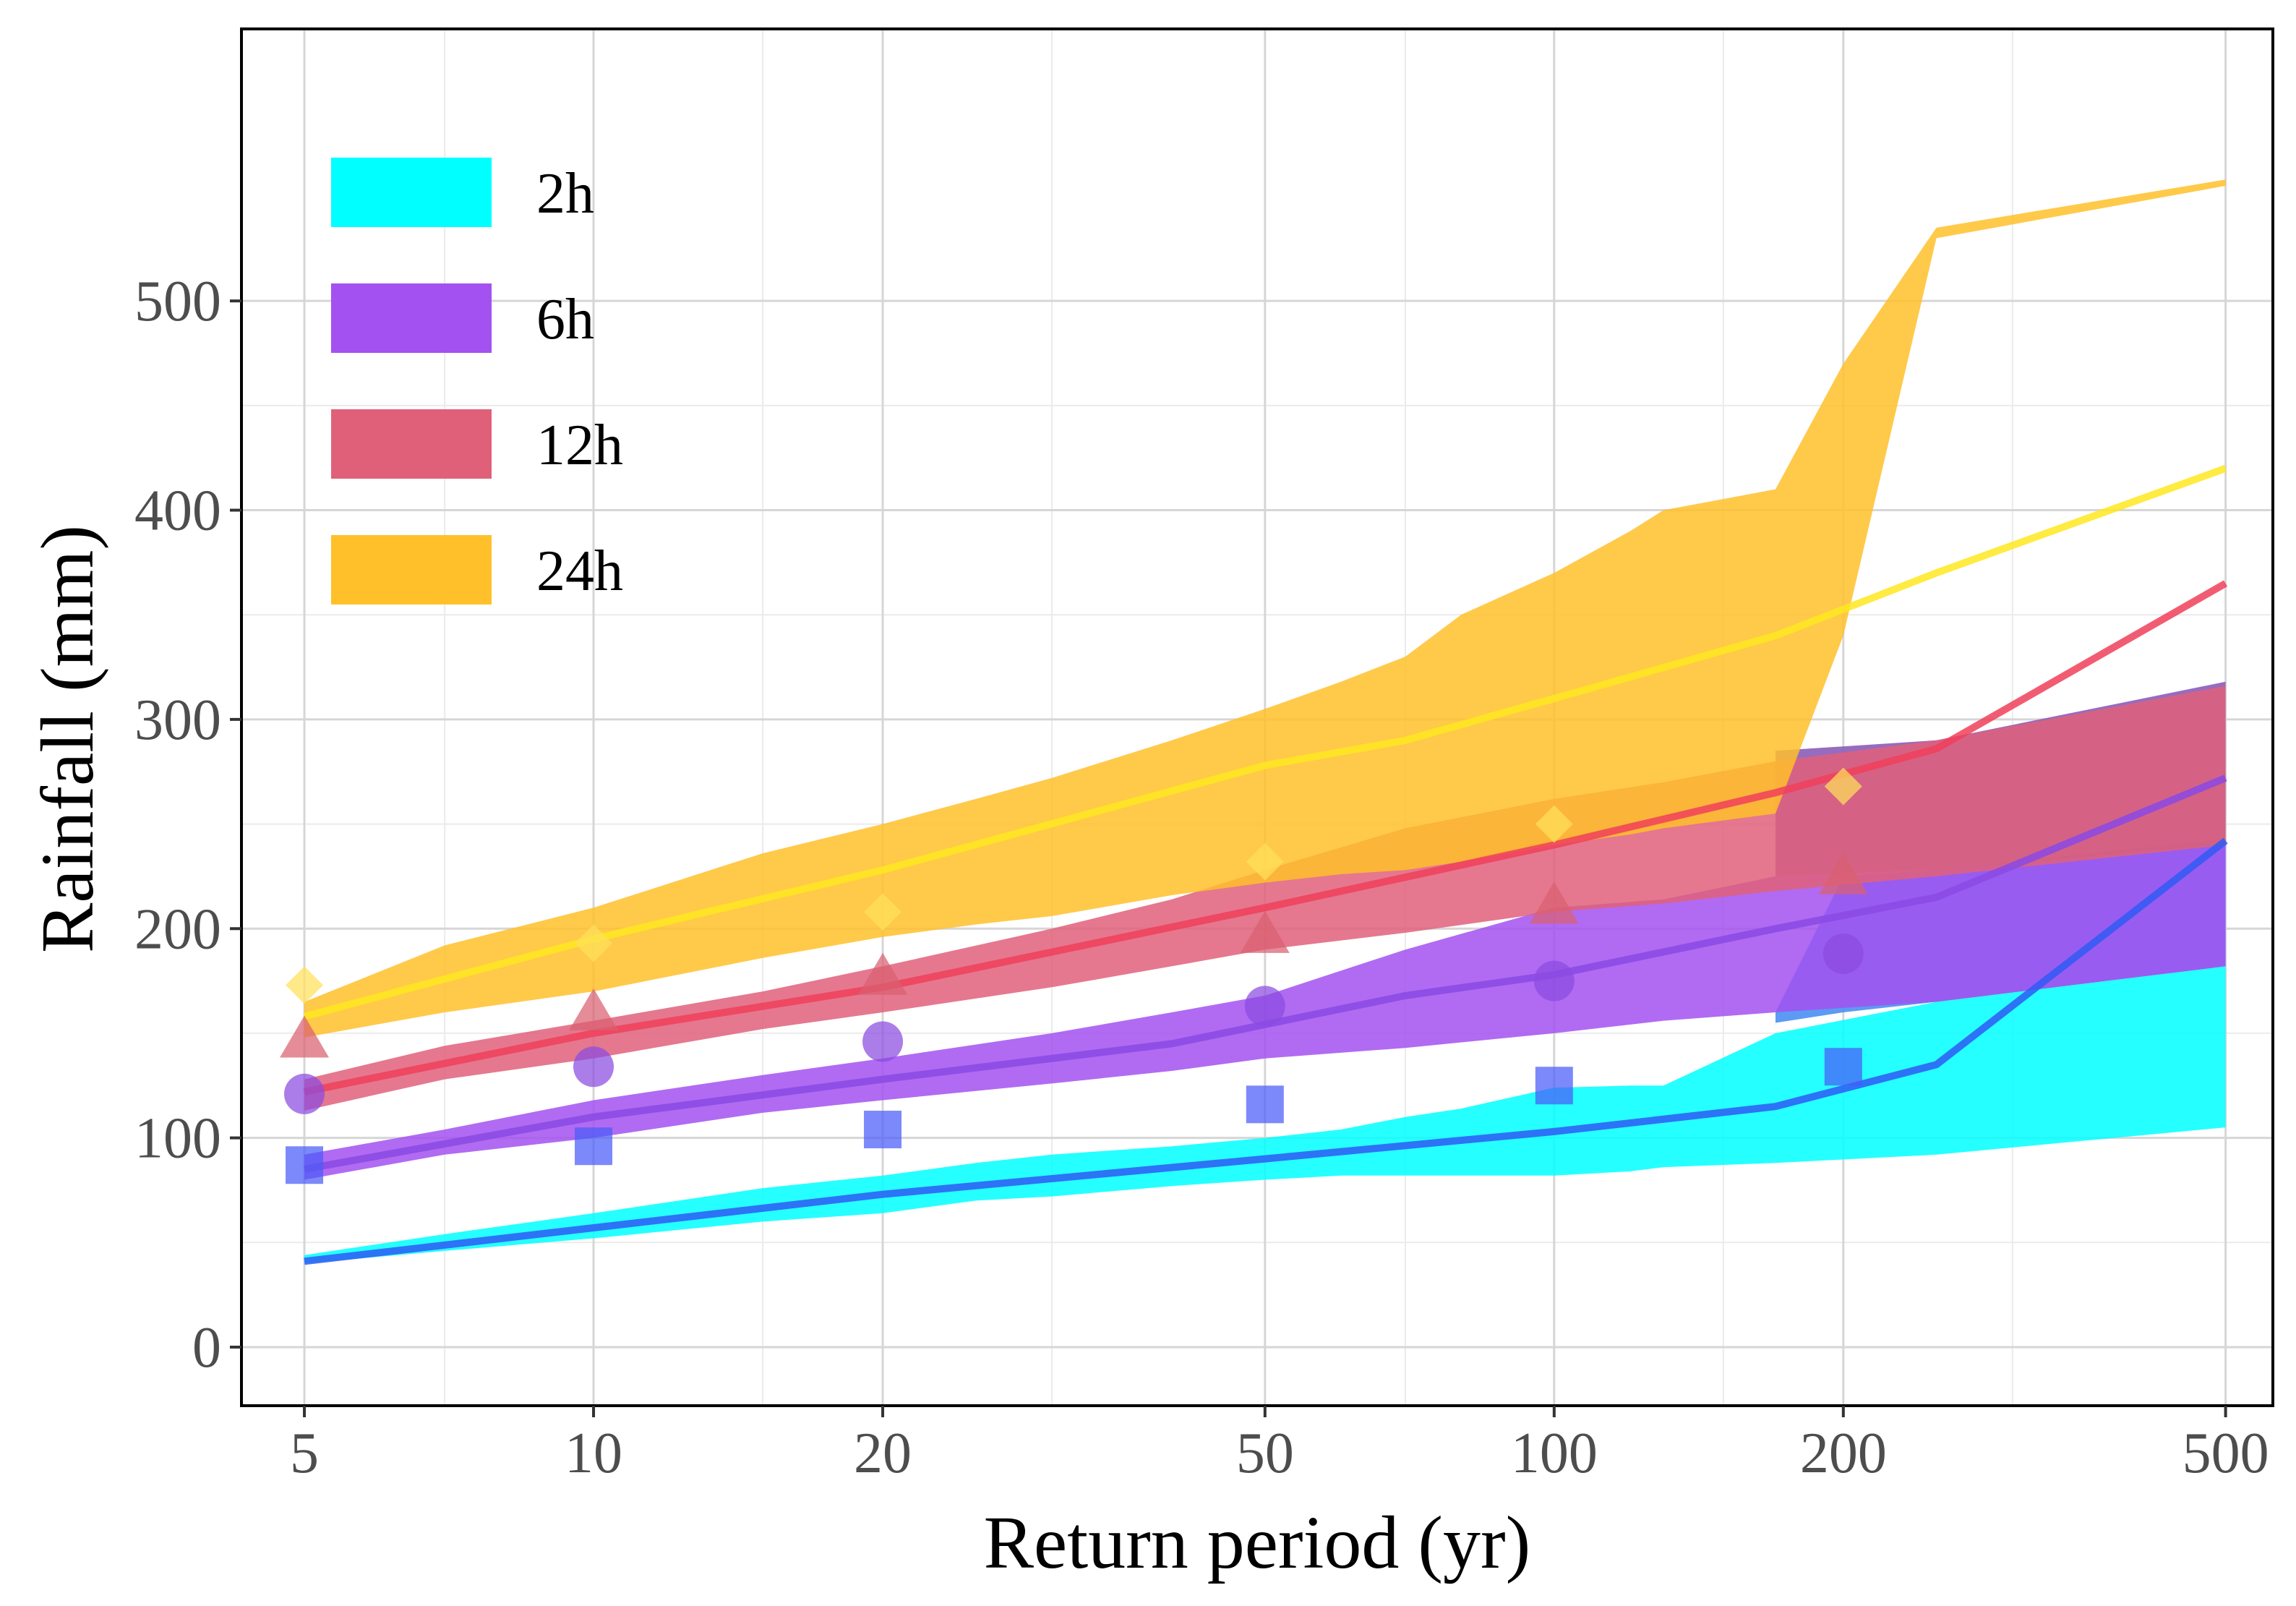 The image size is (2296, 1606). What do you see at coordinates (1257, 1542) in the screenshot?
I see `x-axis-title: Return period (yr)` at bounding box center [1257, 1542].